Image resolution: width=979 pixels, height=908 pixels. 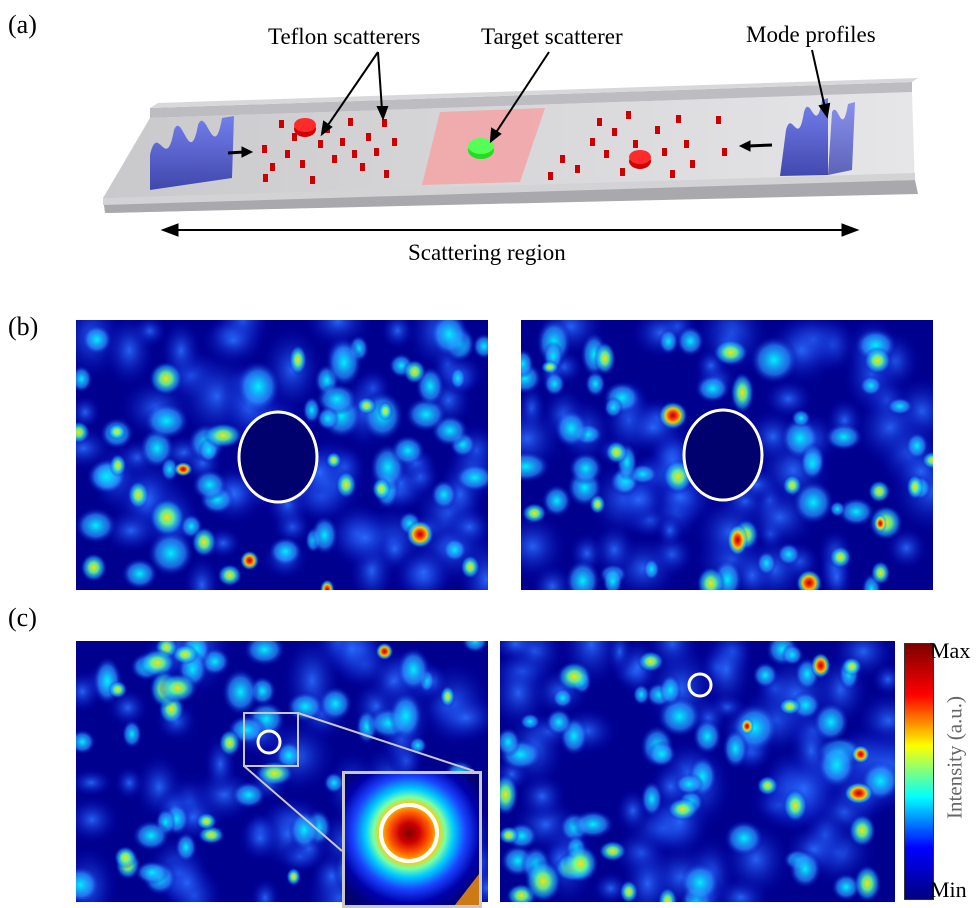 What do you see at coordinates (409, 833) in the screenshot?
I see `target-circle-zoom` at bounding box center [409, 833].